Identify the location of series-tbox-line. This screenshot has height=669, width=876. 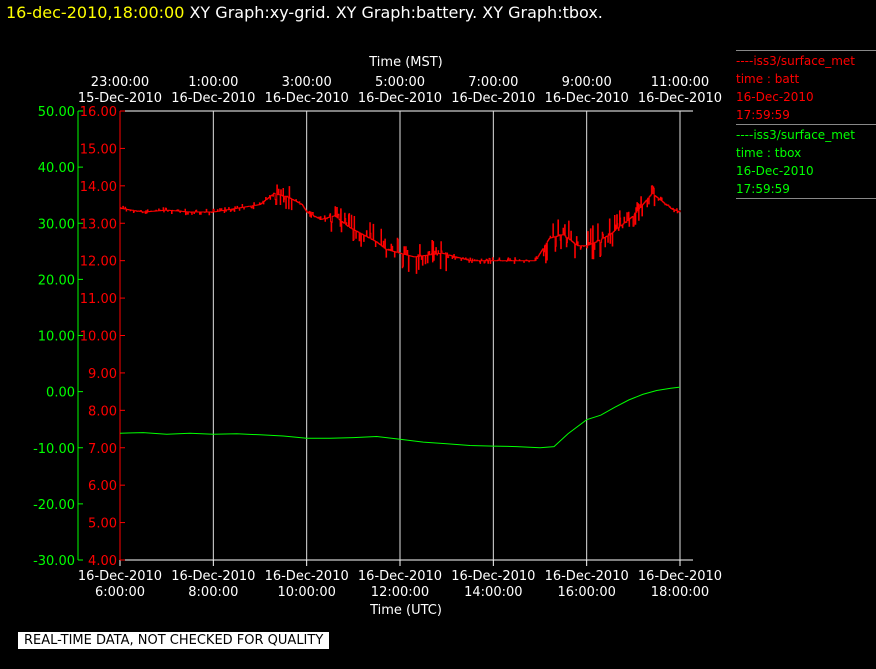
(400, 417).